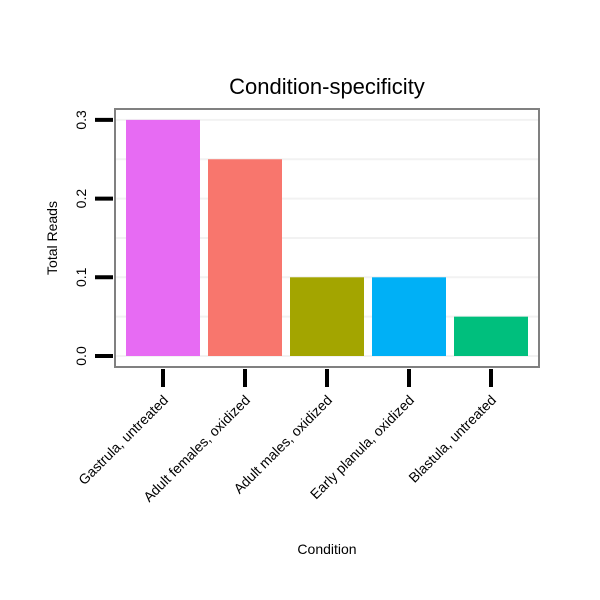  Describe the element at coordinates (81, 277) in the screenshot. I see `y-tick-label: 0.1` at that location.